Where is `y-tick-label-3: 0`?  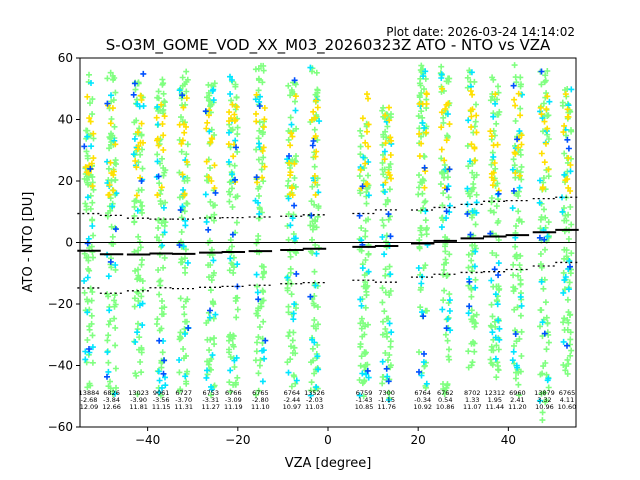 y-tick-label-3: 0 is located at coordinates (69, 243).